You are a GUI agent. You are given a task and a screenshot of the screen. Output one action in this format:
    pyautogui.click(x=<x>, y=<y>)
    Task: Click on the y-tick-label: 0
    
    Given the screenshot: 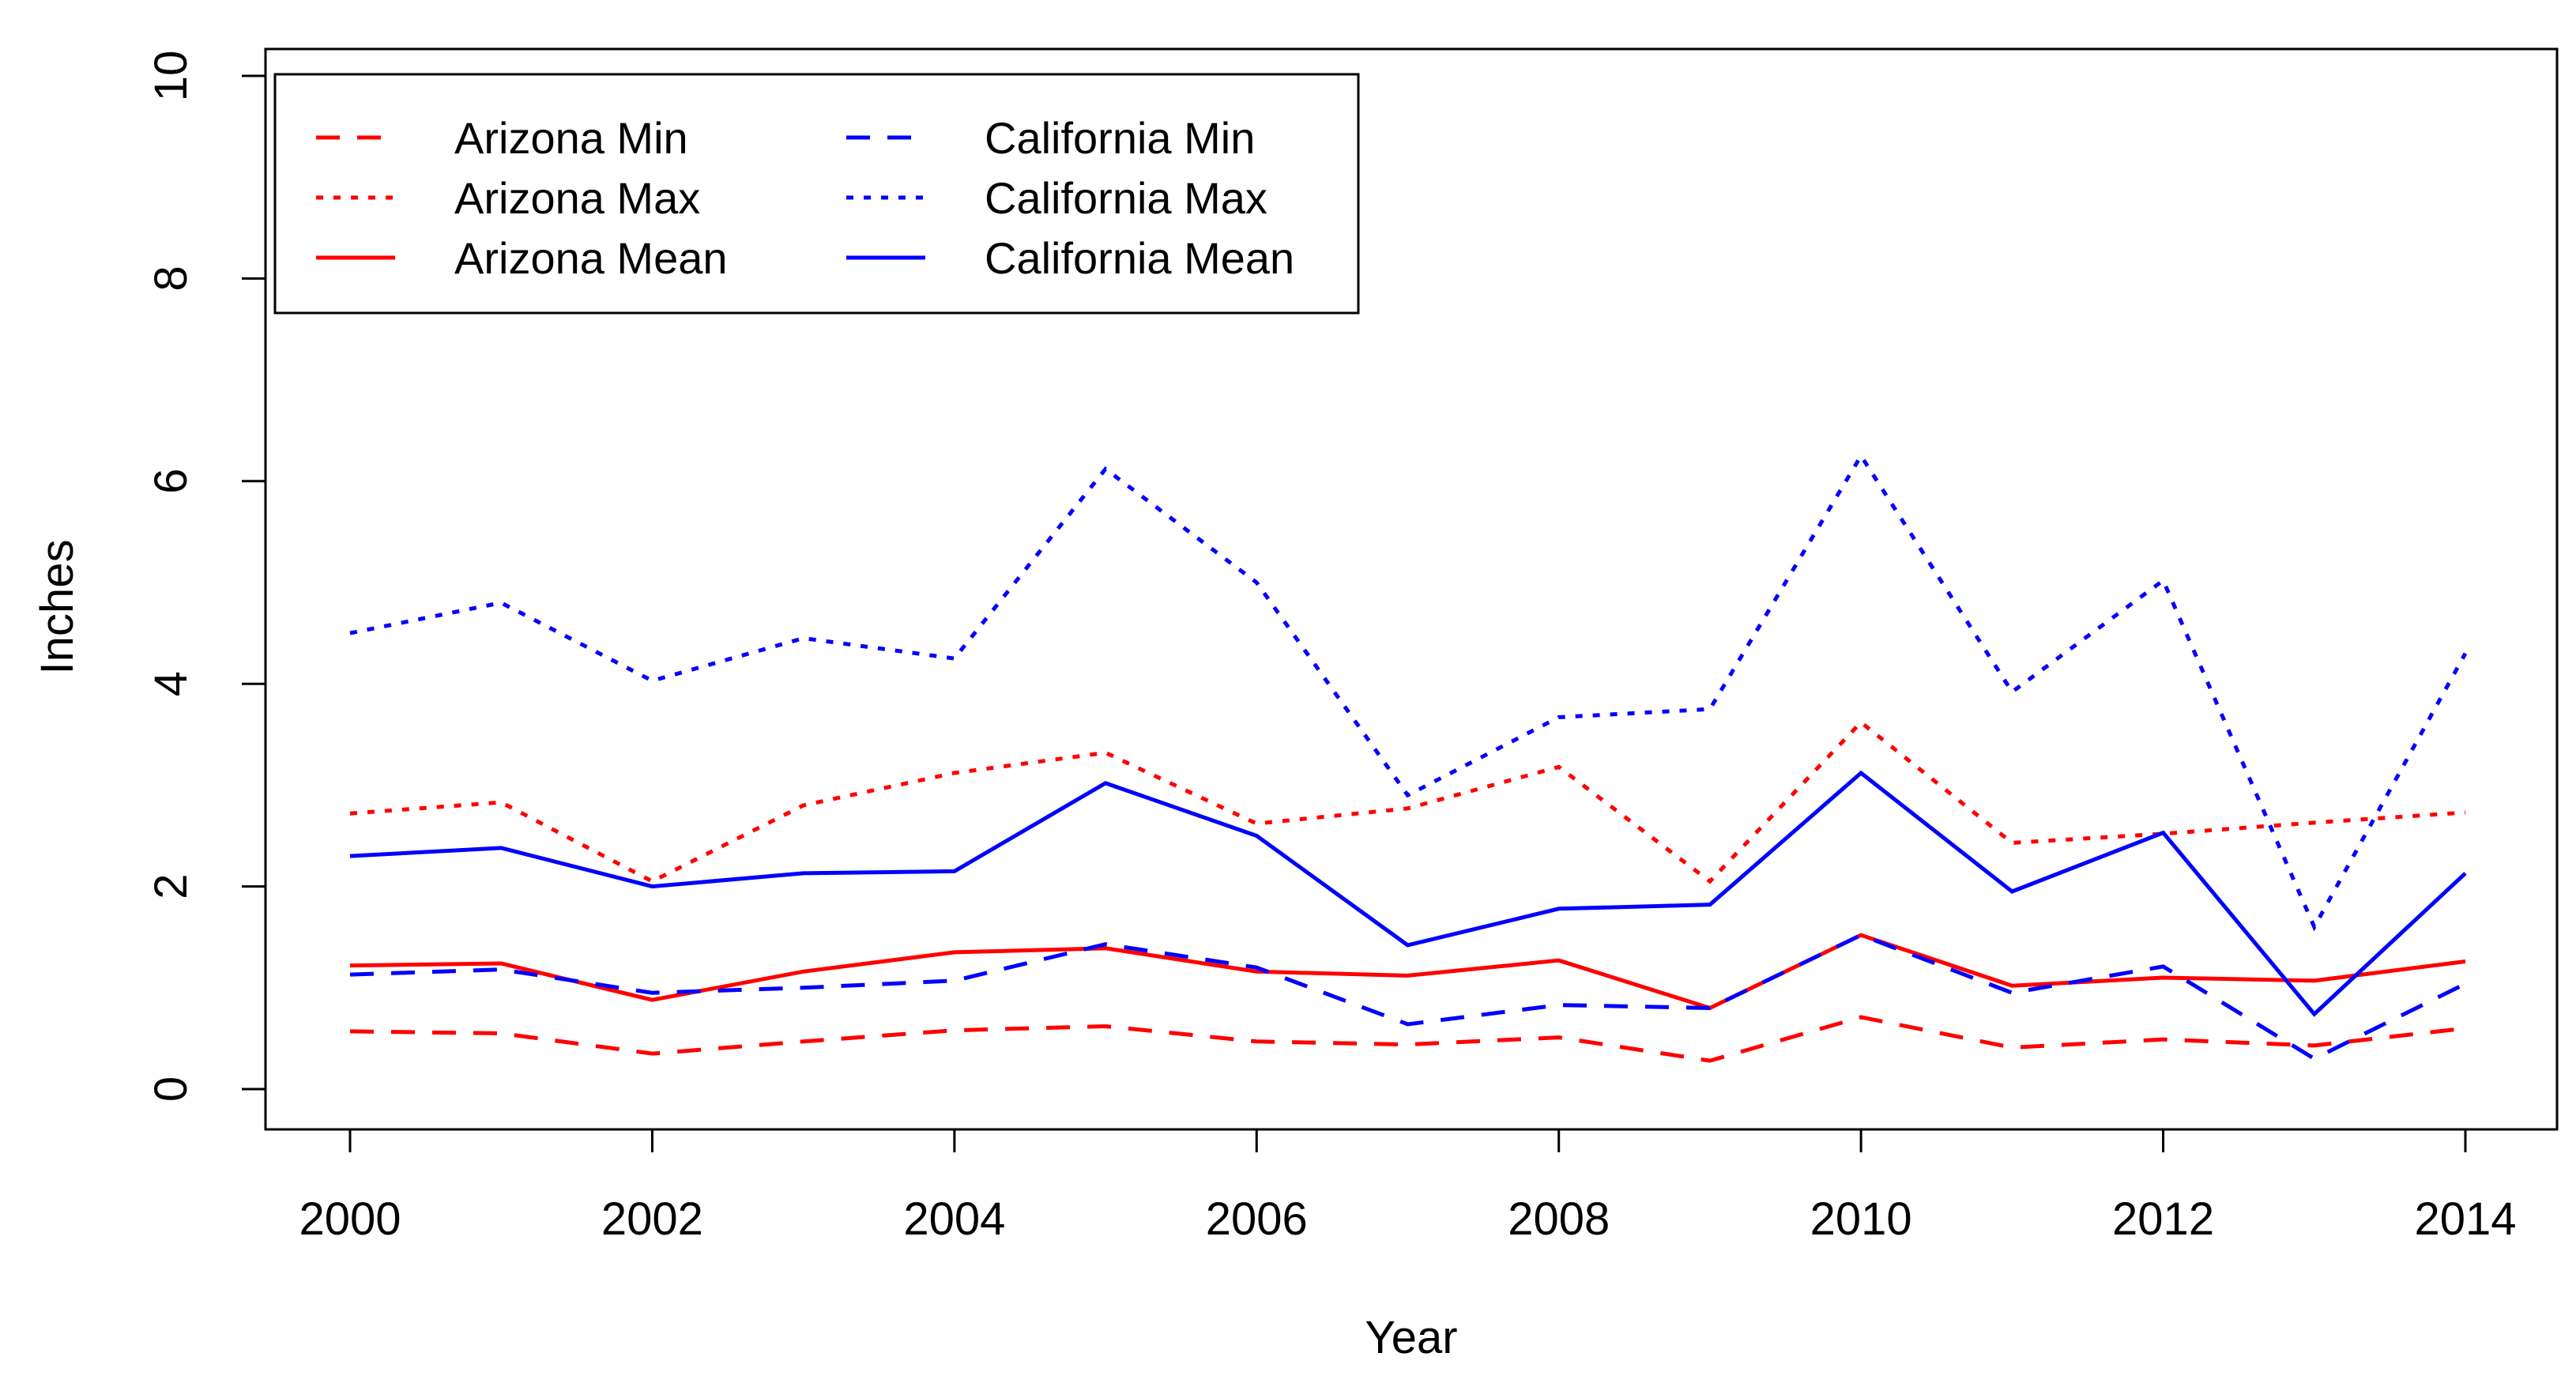 What is the action you would take?
    pyautogui.click(x=171, y=1089)
    